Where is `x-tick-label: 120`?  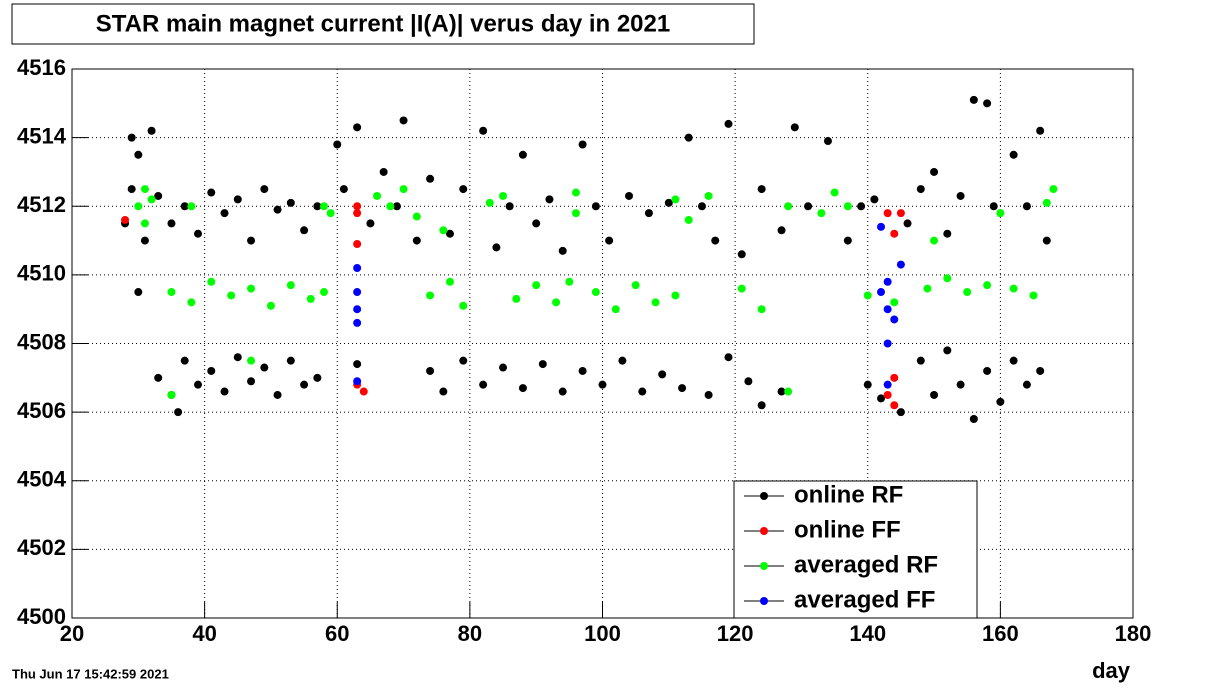 x-tick-label: 120 is located at coordinates (735, 633).